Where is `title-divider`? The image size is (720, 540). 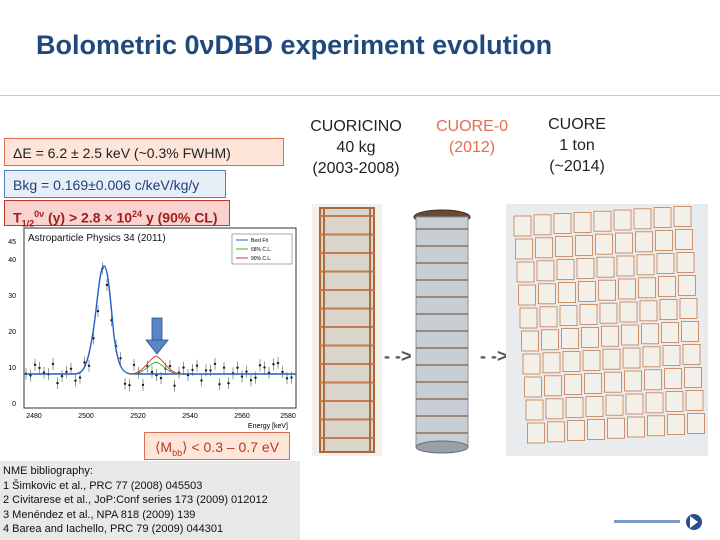 title-divider is located at coordinates (360, 95).